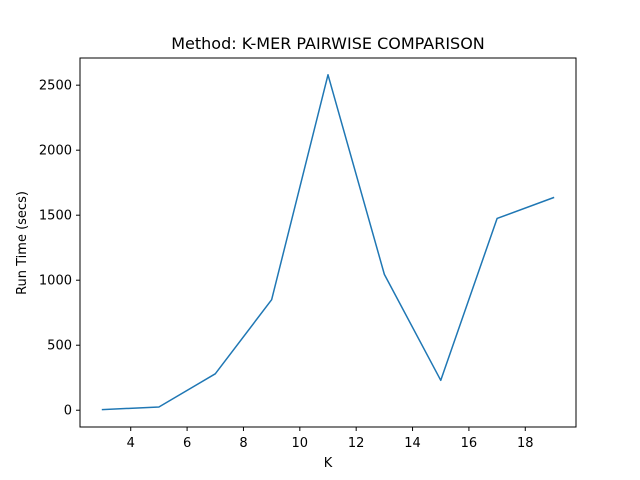 The image size is (640, 480). What do you see at coordinates (59, 346) in the screenshot?
I see `y-tick-label: 500` at bounding box center [59, 346].